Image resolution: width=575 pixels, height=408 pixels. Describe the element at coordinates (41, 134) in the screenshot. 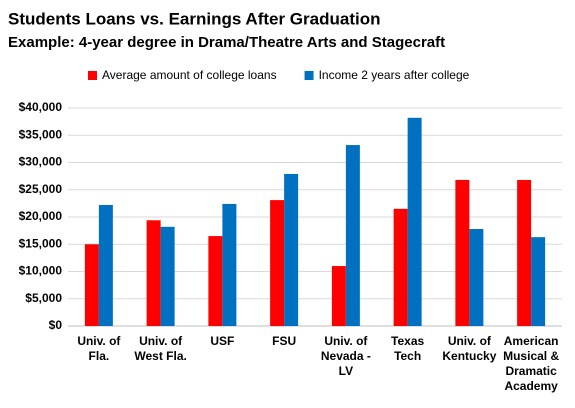

I see `y-tick-label: $35,000` at that location.